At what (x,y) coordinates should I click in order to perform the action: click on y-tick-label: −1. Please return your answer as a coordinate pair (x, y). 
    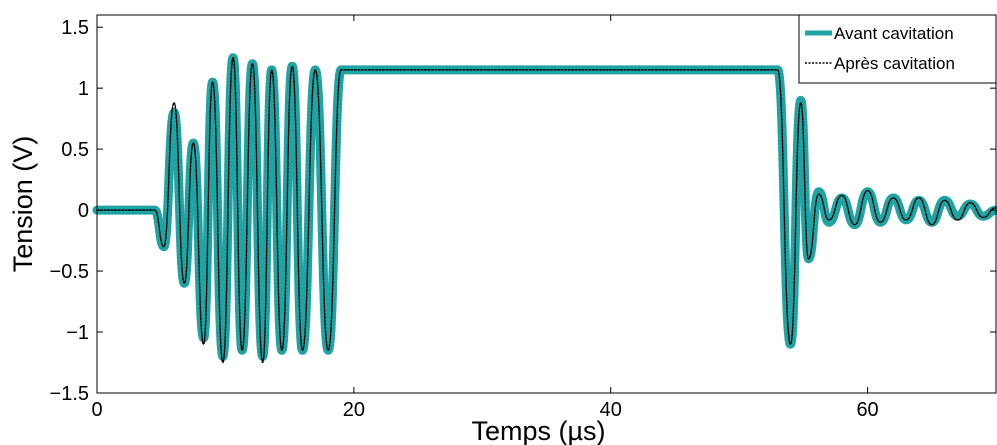
    Looking at the image, I should click on (77, 333).